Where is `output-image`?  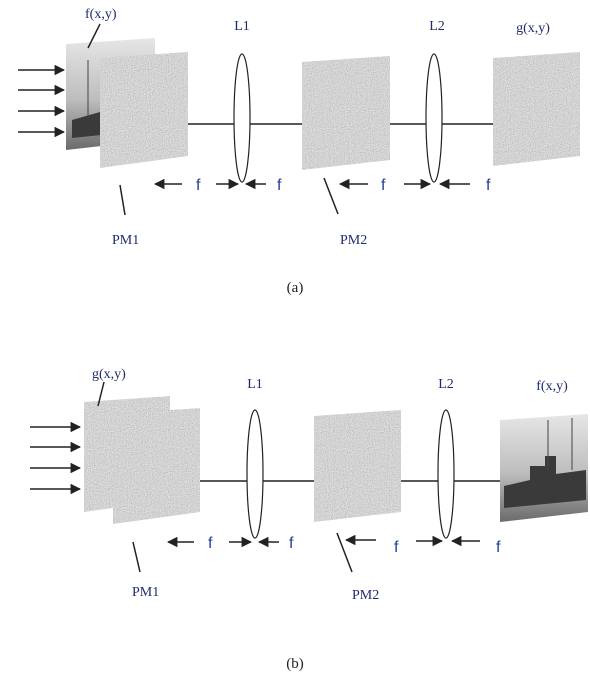 output-image is located at coordinates (544, 468).